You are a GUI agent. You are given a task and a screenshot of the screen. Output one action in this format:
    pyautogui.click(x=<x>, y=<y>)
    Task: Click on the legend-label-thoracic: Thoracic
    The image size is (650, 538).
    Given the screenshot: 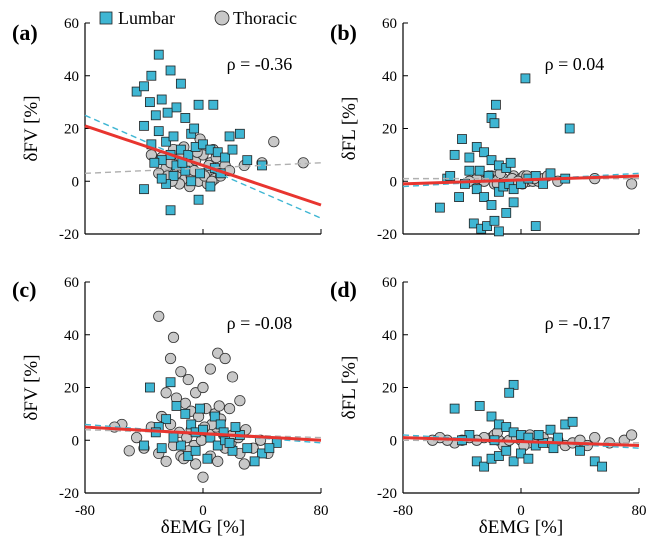 What is the action you would take?
    pyautogui.click(x=265, y=18)
    